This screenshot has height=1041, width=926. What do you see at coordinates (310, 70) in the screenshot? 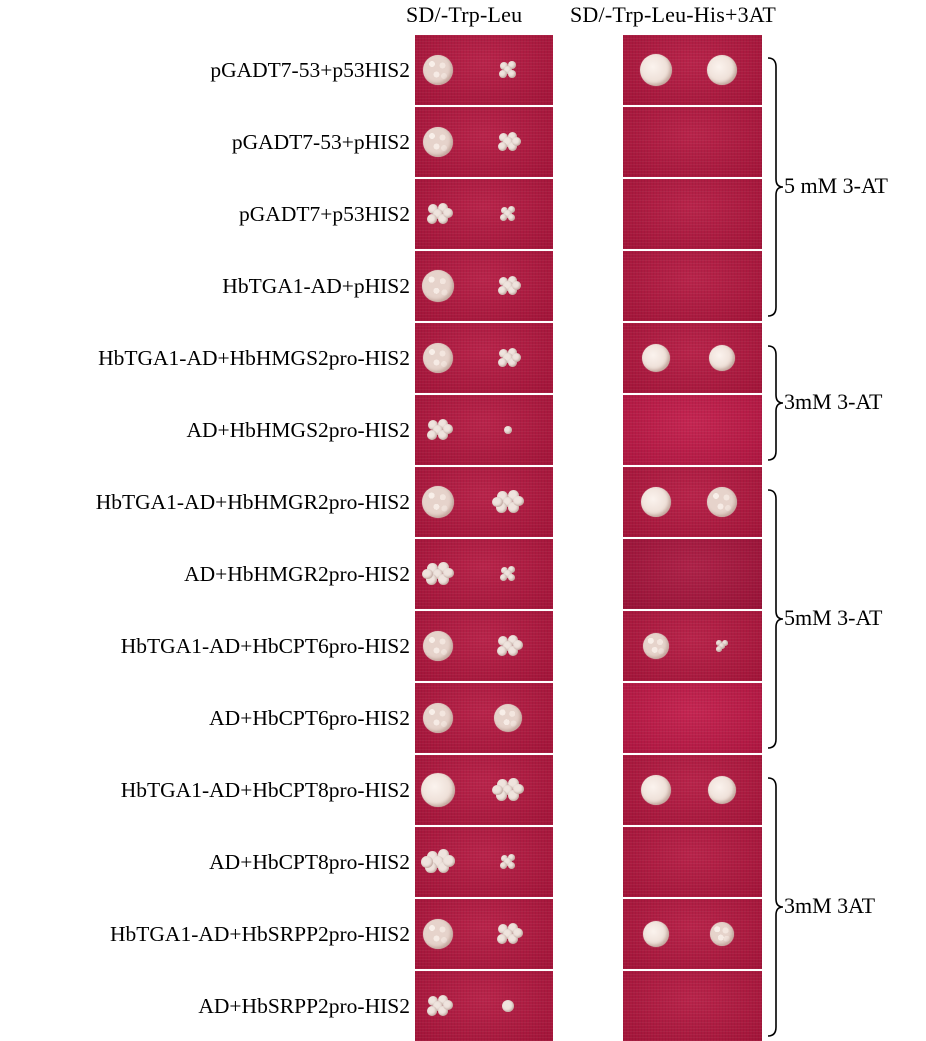
I see `row-label: pGADT7-53+p53HIS2` at bounding box center [310, 70].